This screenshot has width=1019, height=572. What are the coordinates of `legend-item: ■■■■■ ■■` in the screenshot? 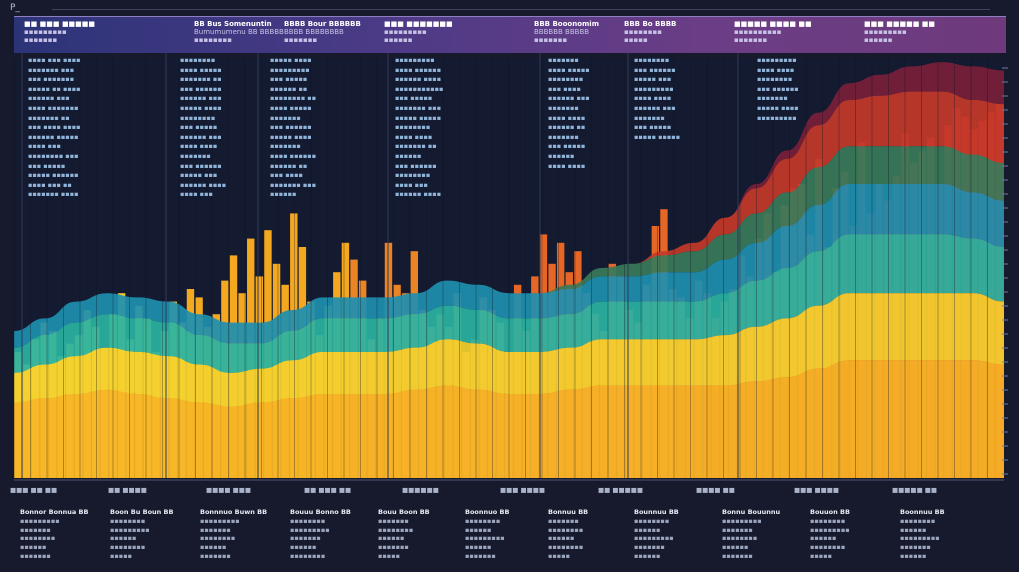 It's located at (915, 490).